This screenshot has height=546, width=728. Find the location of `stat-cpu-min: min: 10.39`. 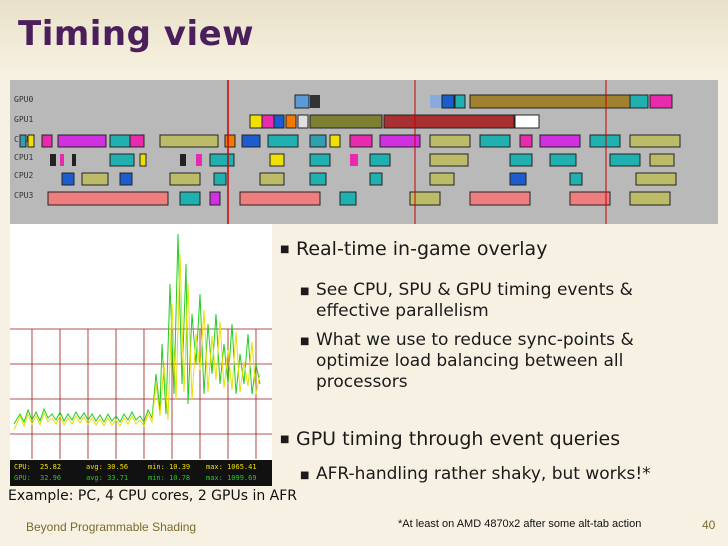

stat-cpu-min: min: 10.39 is located at coordinates (169, 467).